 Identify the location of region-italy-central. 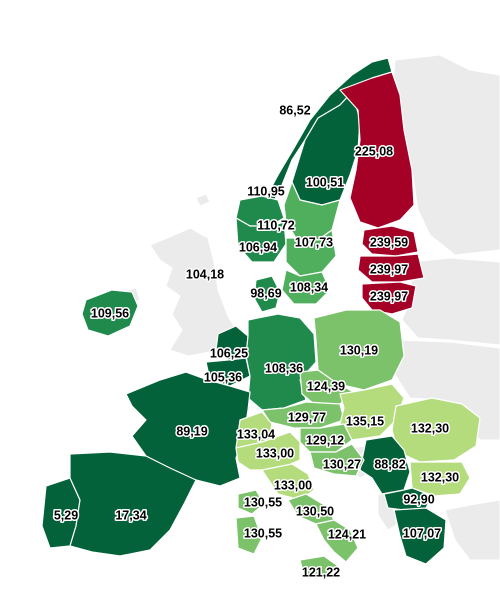
(288, 482).